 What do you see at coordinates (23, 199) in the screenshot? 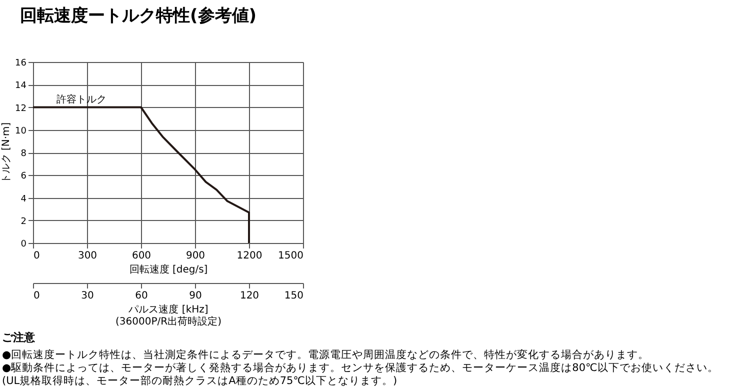
I see `y-tick-label: 4` at bounding box center [23, 199].